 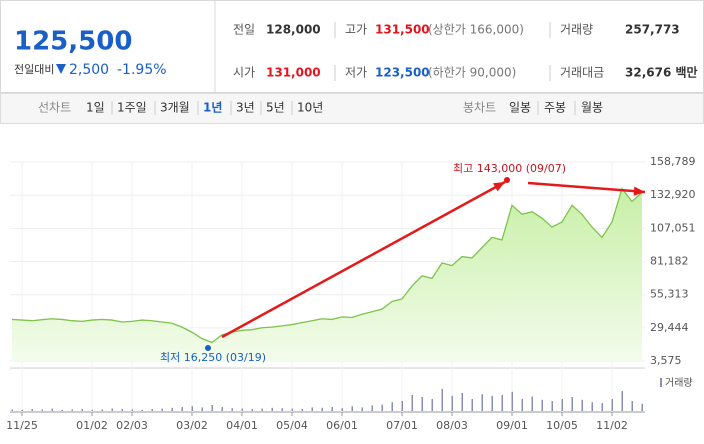 What do you see at coordinates (402, 425) in the screenshot?
I see `x-tick-label: 07/01` at bounding box center [402, 425].